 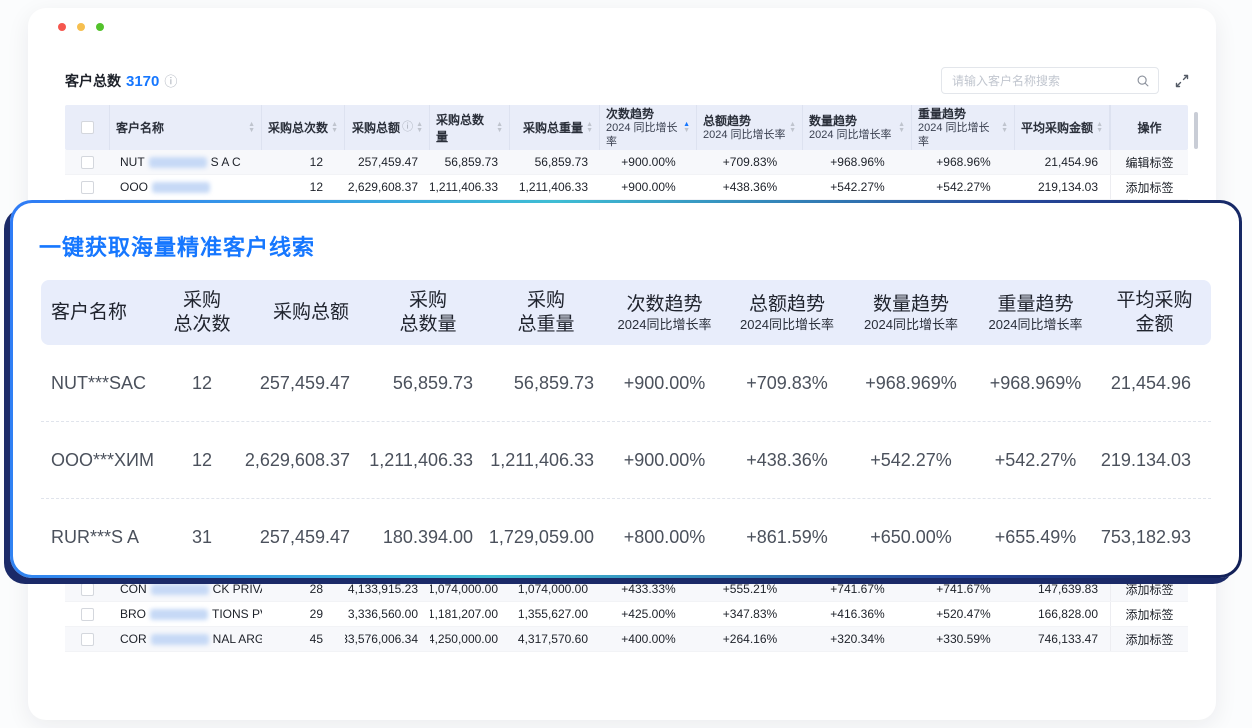 What do you see at coordinates (316, 589) in the screenshot?
I see `purchase-times-cell: 28` at bounding box center [316, 589].